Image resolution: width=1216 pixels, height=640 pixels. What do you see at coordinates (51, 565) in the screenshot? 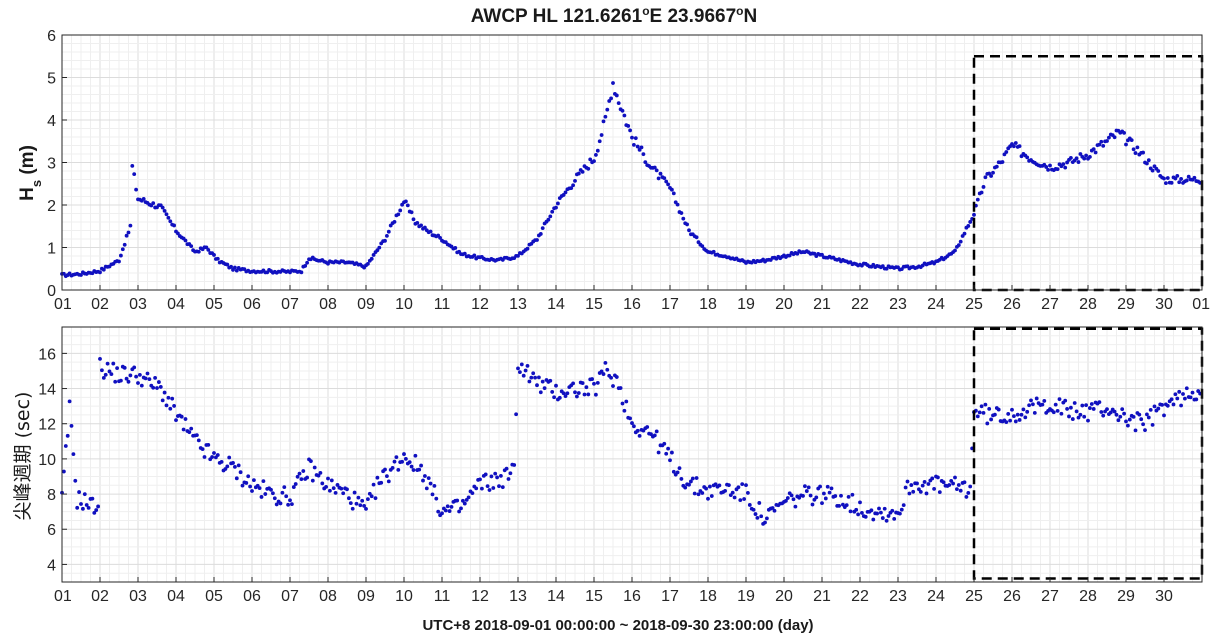
I see `y-tick-label: 4` at bounding box center [51, 565].